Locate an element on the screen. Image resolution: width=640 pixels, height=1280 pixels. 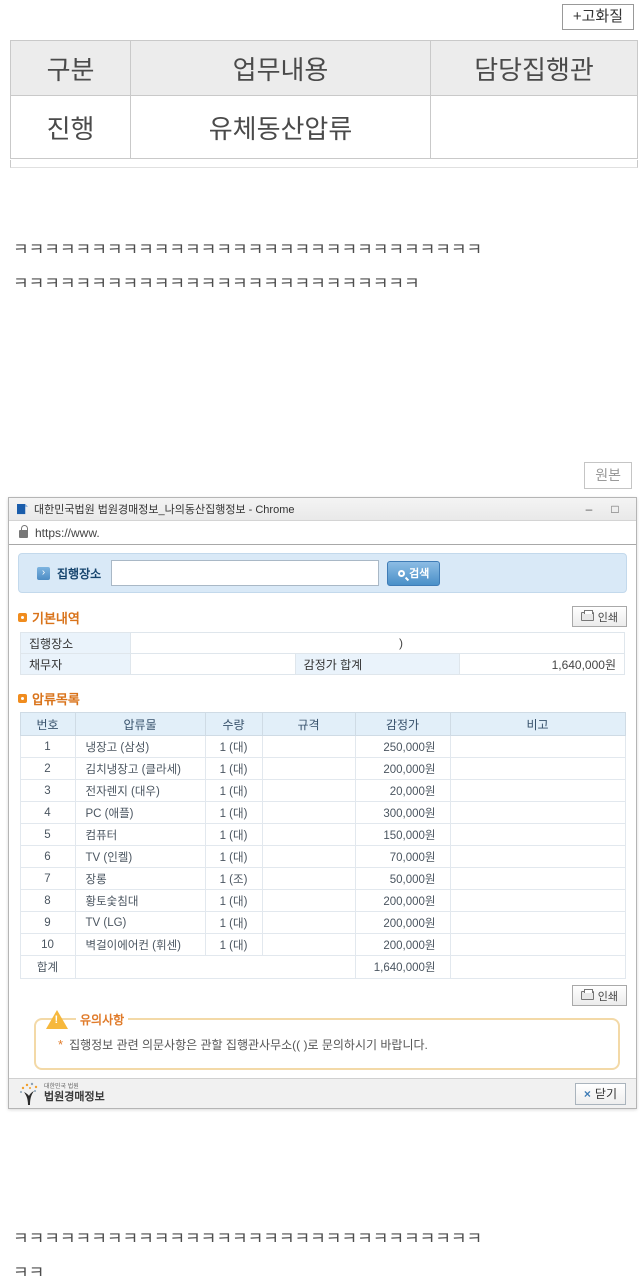
table-row: 10 벽걸이에어컨 (휘센) 1 (대) 200,000원 is located at coordinates (322, 944).